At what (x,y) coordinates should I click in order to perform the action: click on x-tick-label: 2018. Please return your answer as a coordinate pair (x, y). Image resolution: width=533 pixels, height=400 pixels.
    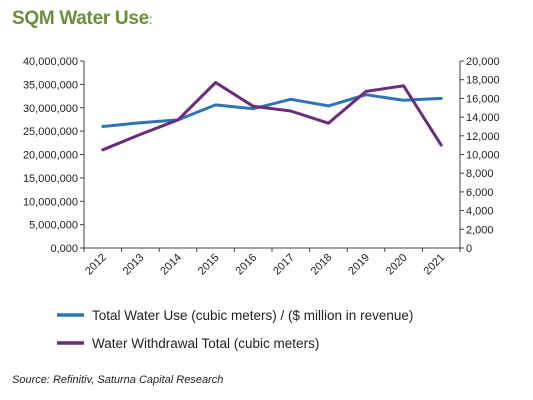
    Looking at the image, I should click on (322, 265).